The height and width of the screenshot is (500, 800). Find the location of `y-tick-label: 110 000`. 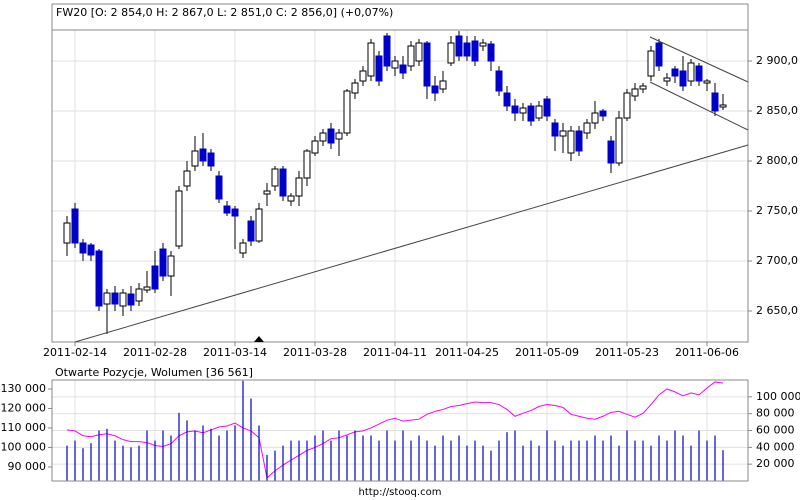

y-tick-label: 110 000 is located at coordinates (24, 427).